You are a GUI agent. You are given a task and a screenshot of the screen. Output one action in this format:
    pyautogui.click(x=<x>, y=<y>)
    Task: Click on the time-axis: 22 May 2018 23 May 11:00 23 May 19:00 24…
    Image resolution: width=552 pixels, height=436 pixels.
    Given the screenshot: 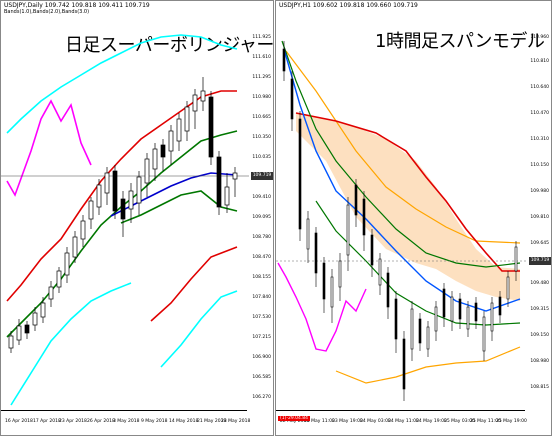 What is the action you would take?
    pyautogui.click(x=401, y=422)
    